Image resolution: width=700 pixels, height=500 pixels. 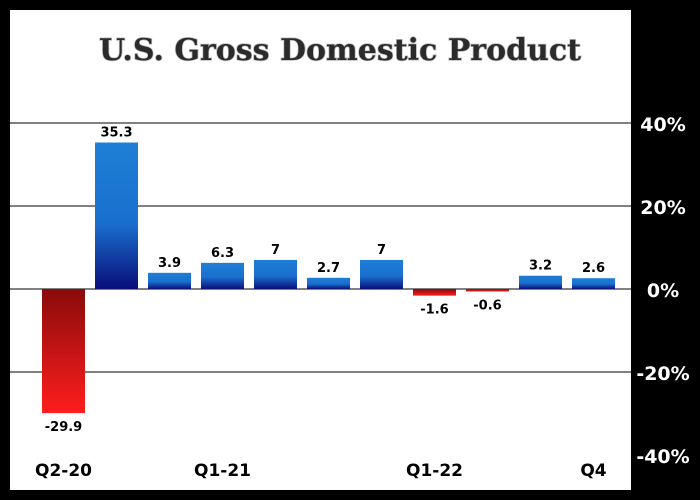 What do you see at coordinates (487, 305) in the screenshot?
I see `data-label: -0.6` at bounding box center [487, 305].